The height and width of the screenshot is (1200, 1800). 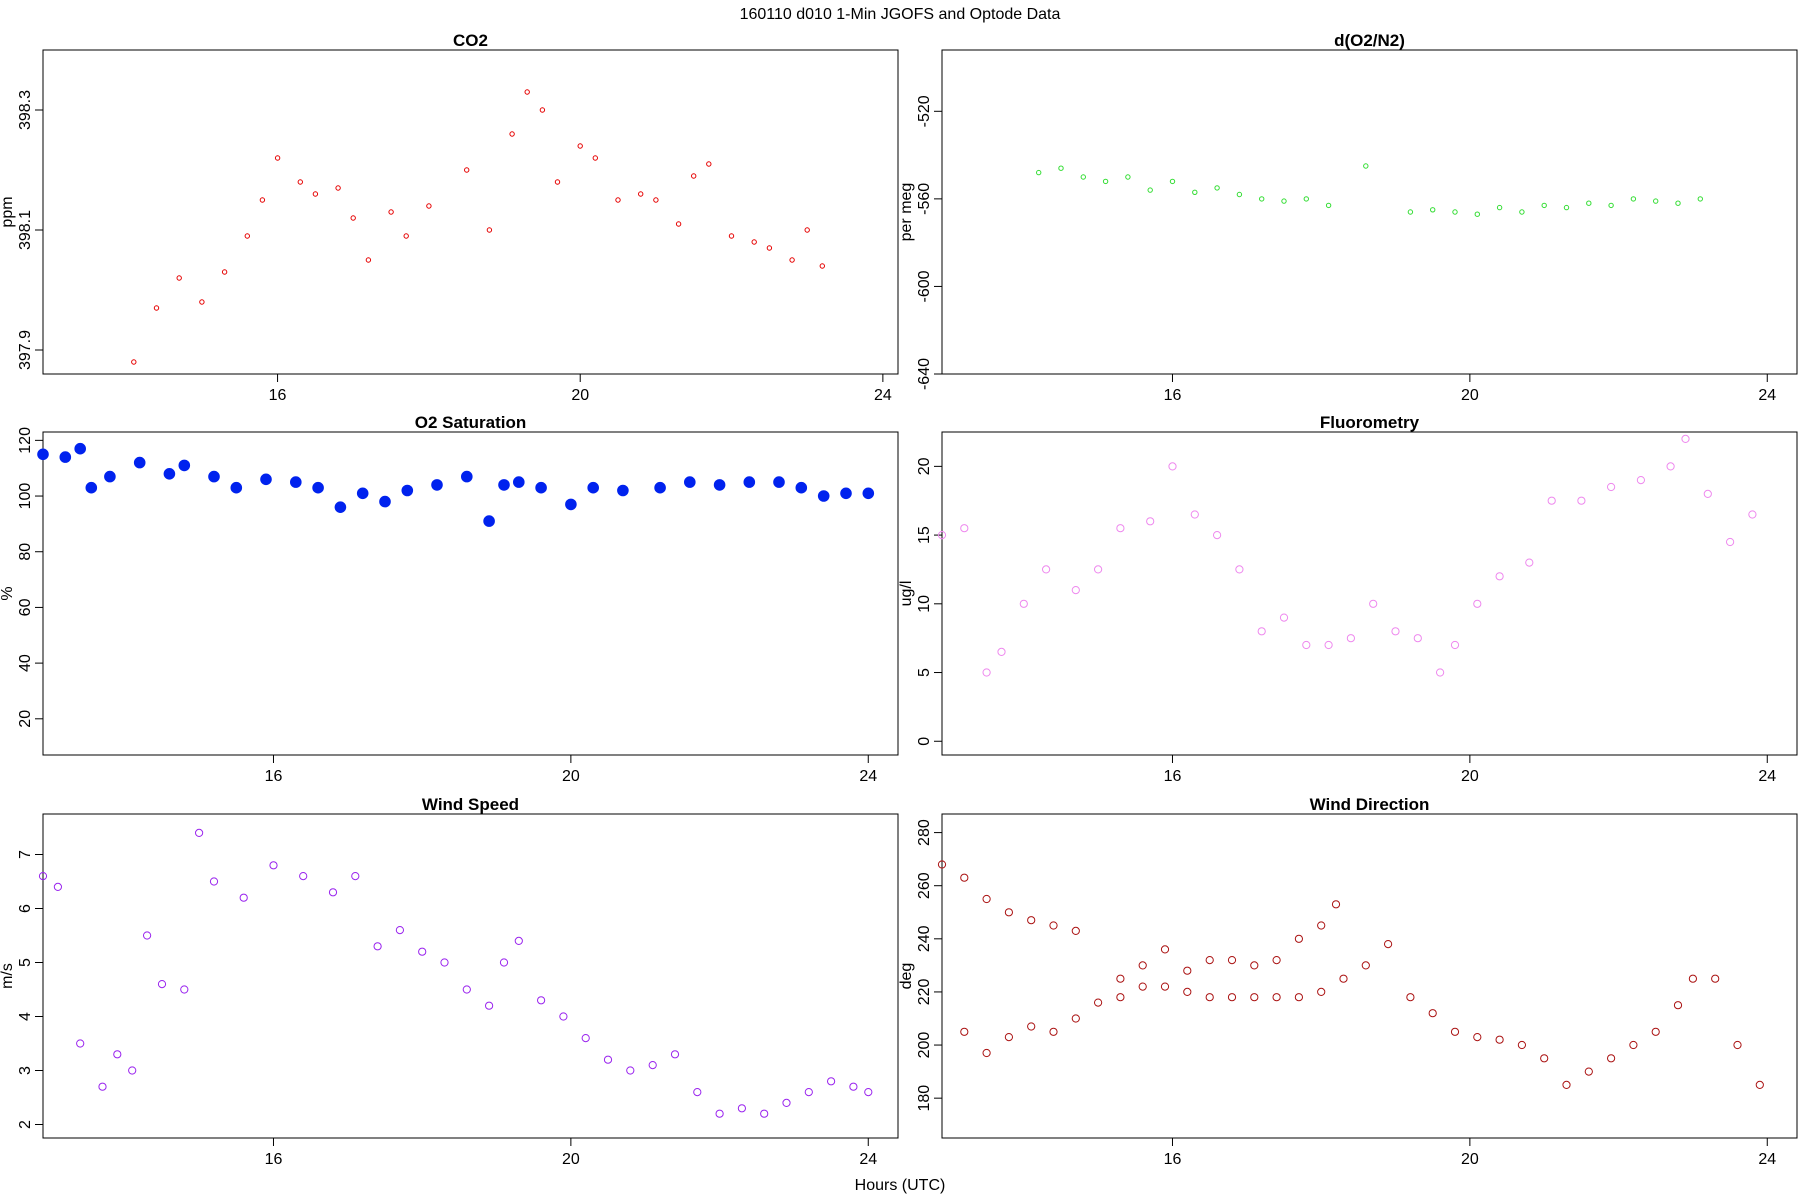 I want to click on y-tick-label: 397.9, so click(x=25, y=350).